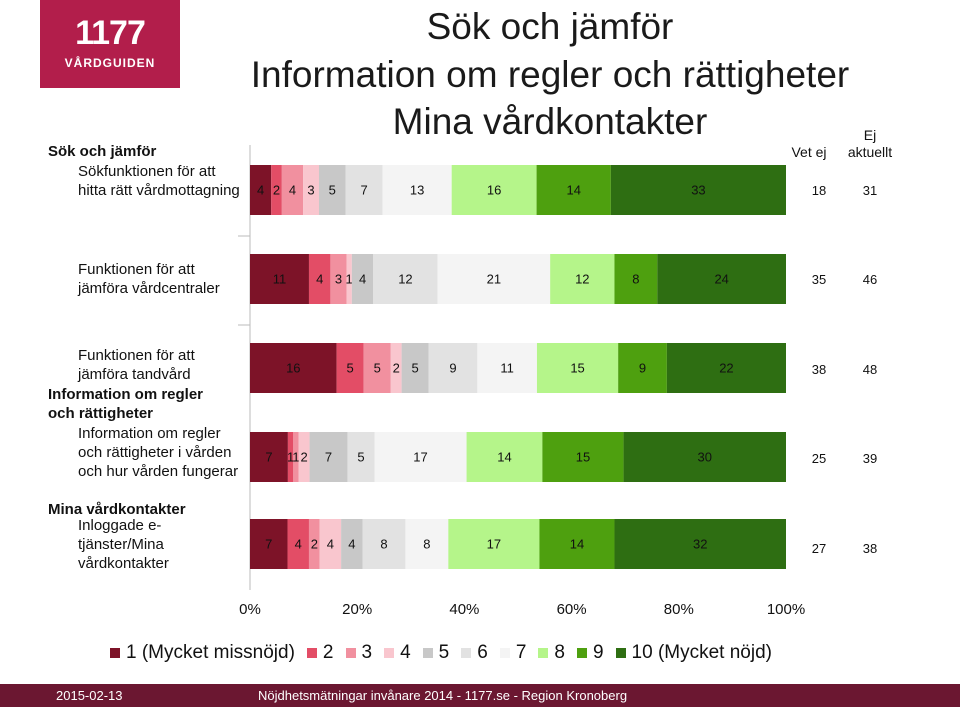 Image resolution: width=960 pixels, height=707 pixels. I want to click on bar-row4-seg1, so click(269, 457).